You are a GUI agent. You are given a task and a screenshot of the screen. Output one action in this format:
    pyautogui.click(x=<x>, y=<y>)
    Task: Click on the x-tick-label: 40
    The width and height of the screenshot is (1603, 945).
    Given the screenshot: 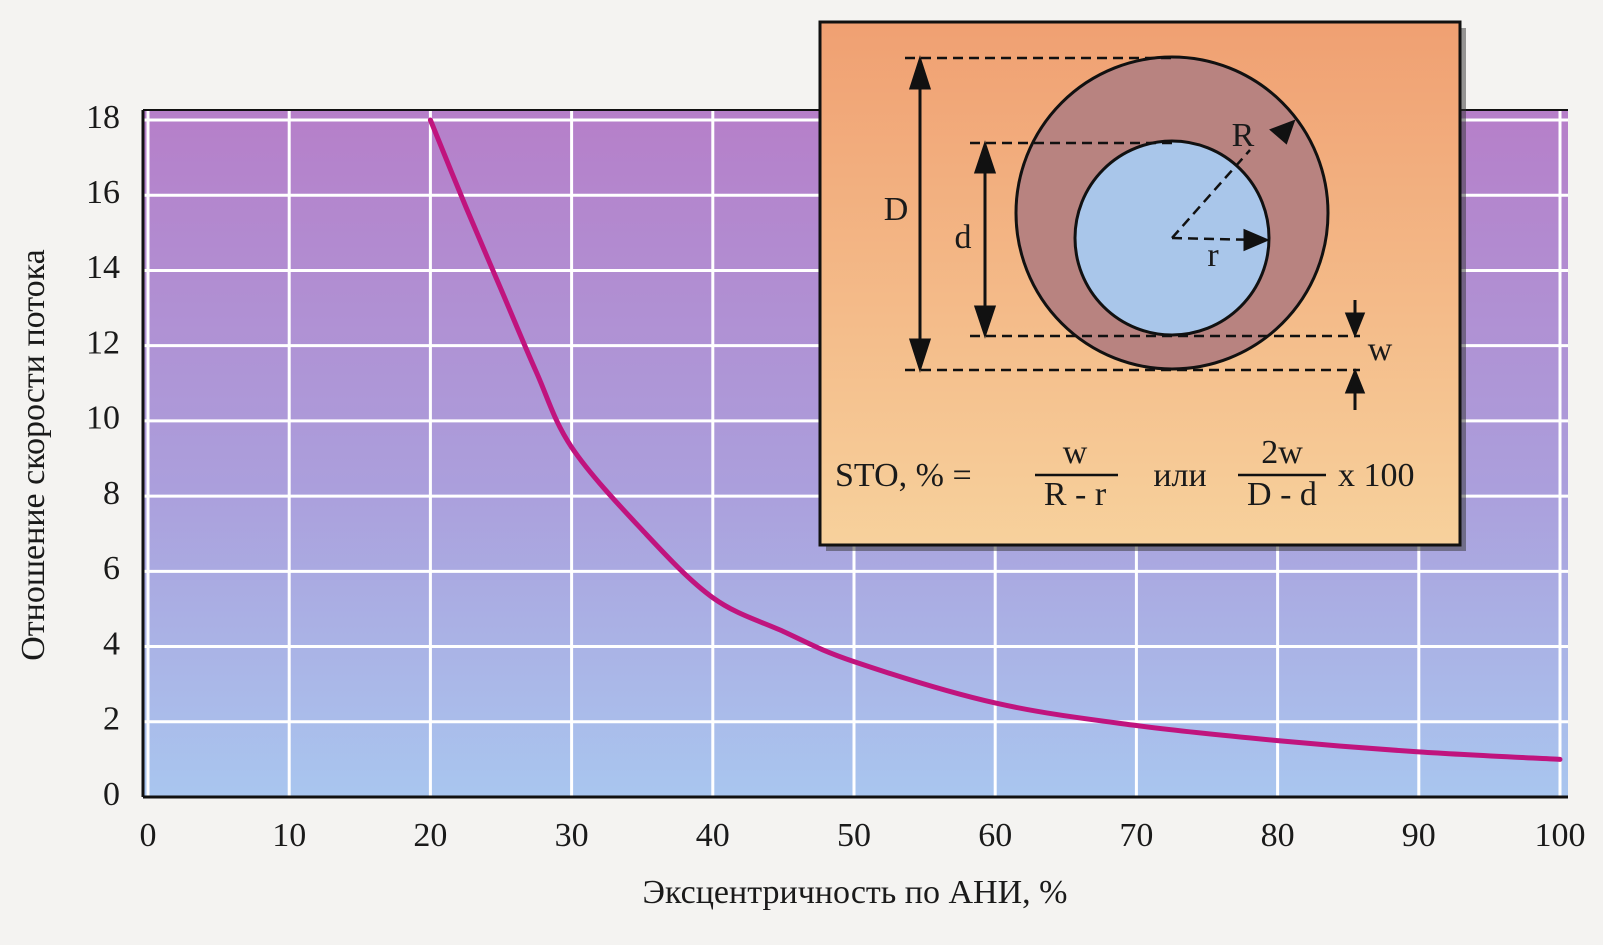 What is the action you would take?
    pyautogui.click(x=713, y=835)
    